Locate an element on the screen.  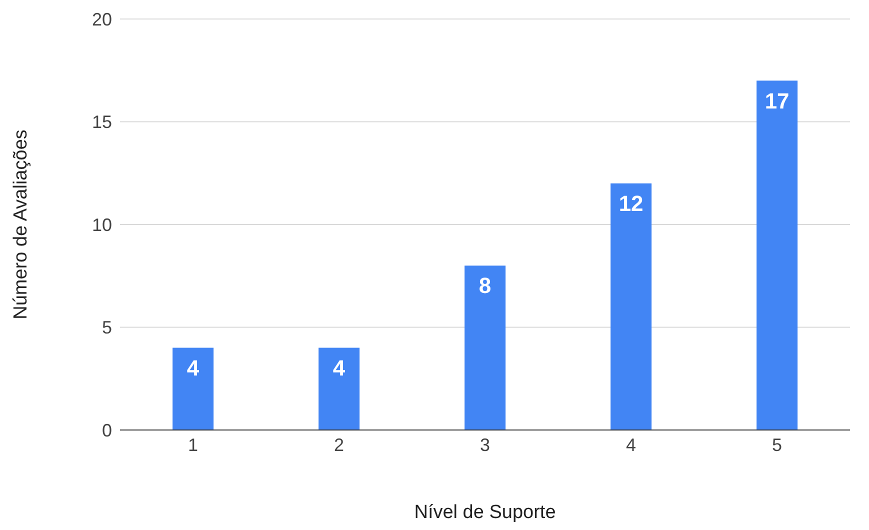
data-label: 12 is located at coordinates (631, 203).